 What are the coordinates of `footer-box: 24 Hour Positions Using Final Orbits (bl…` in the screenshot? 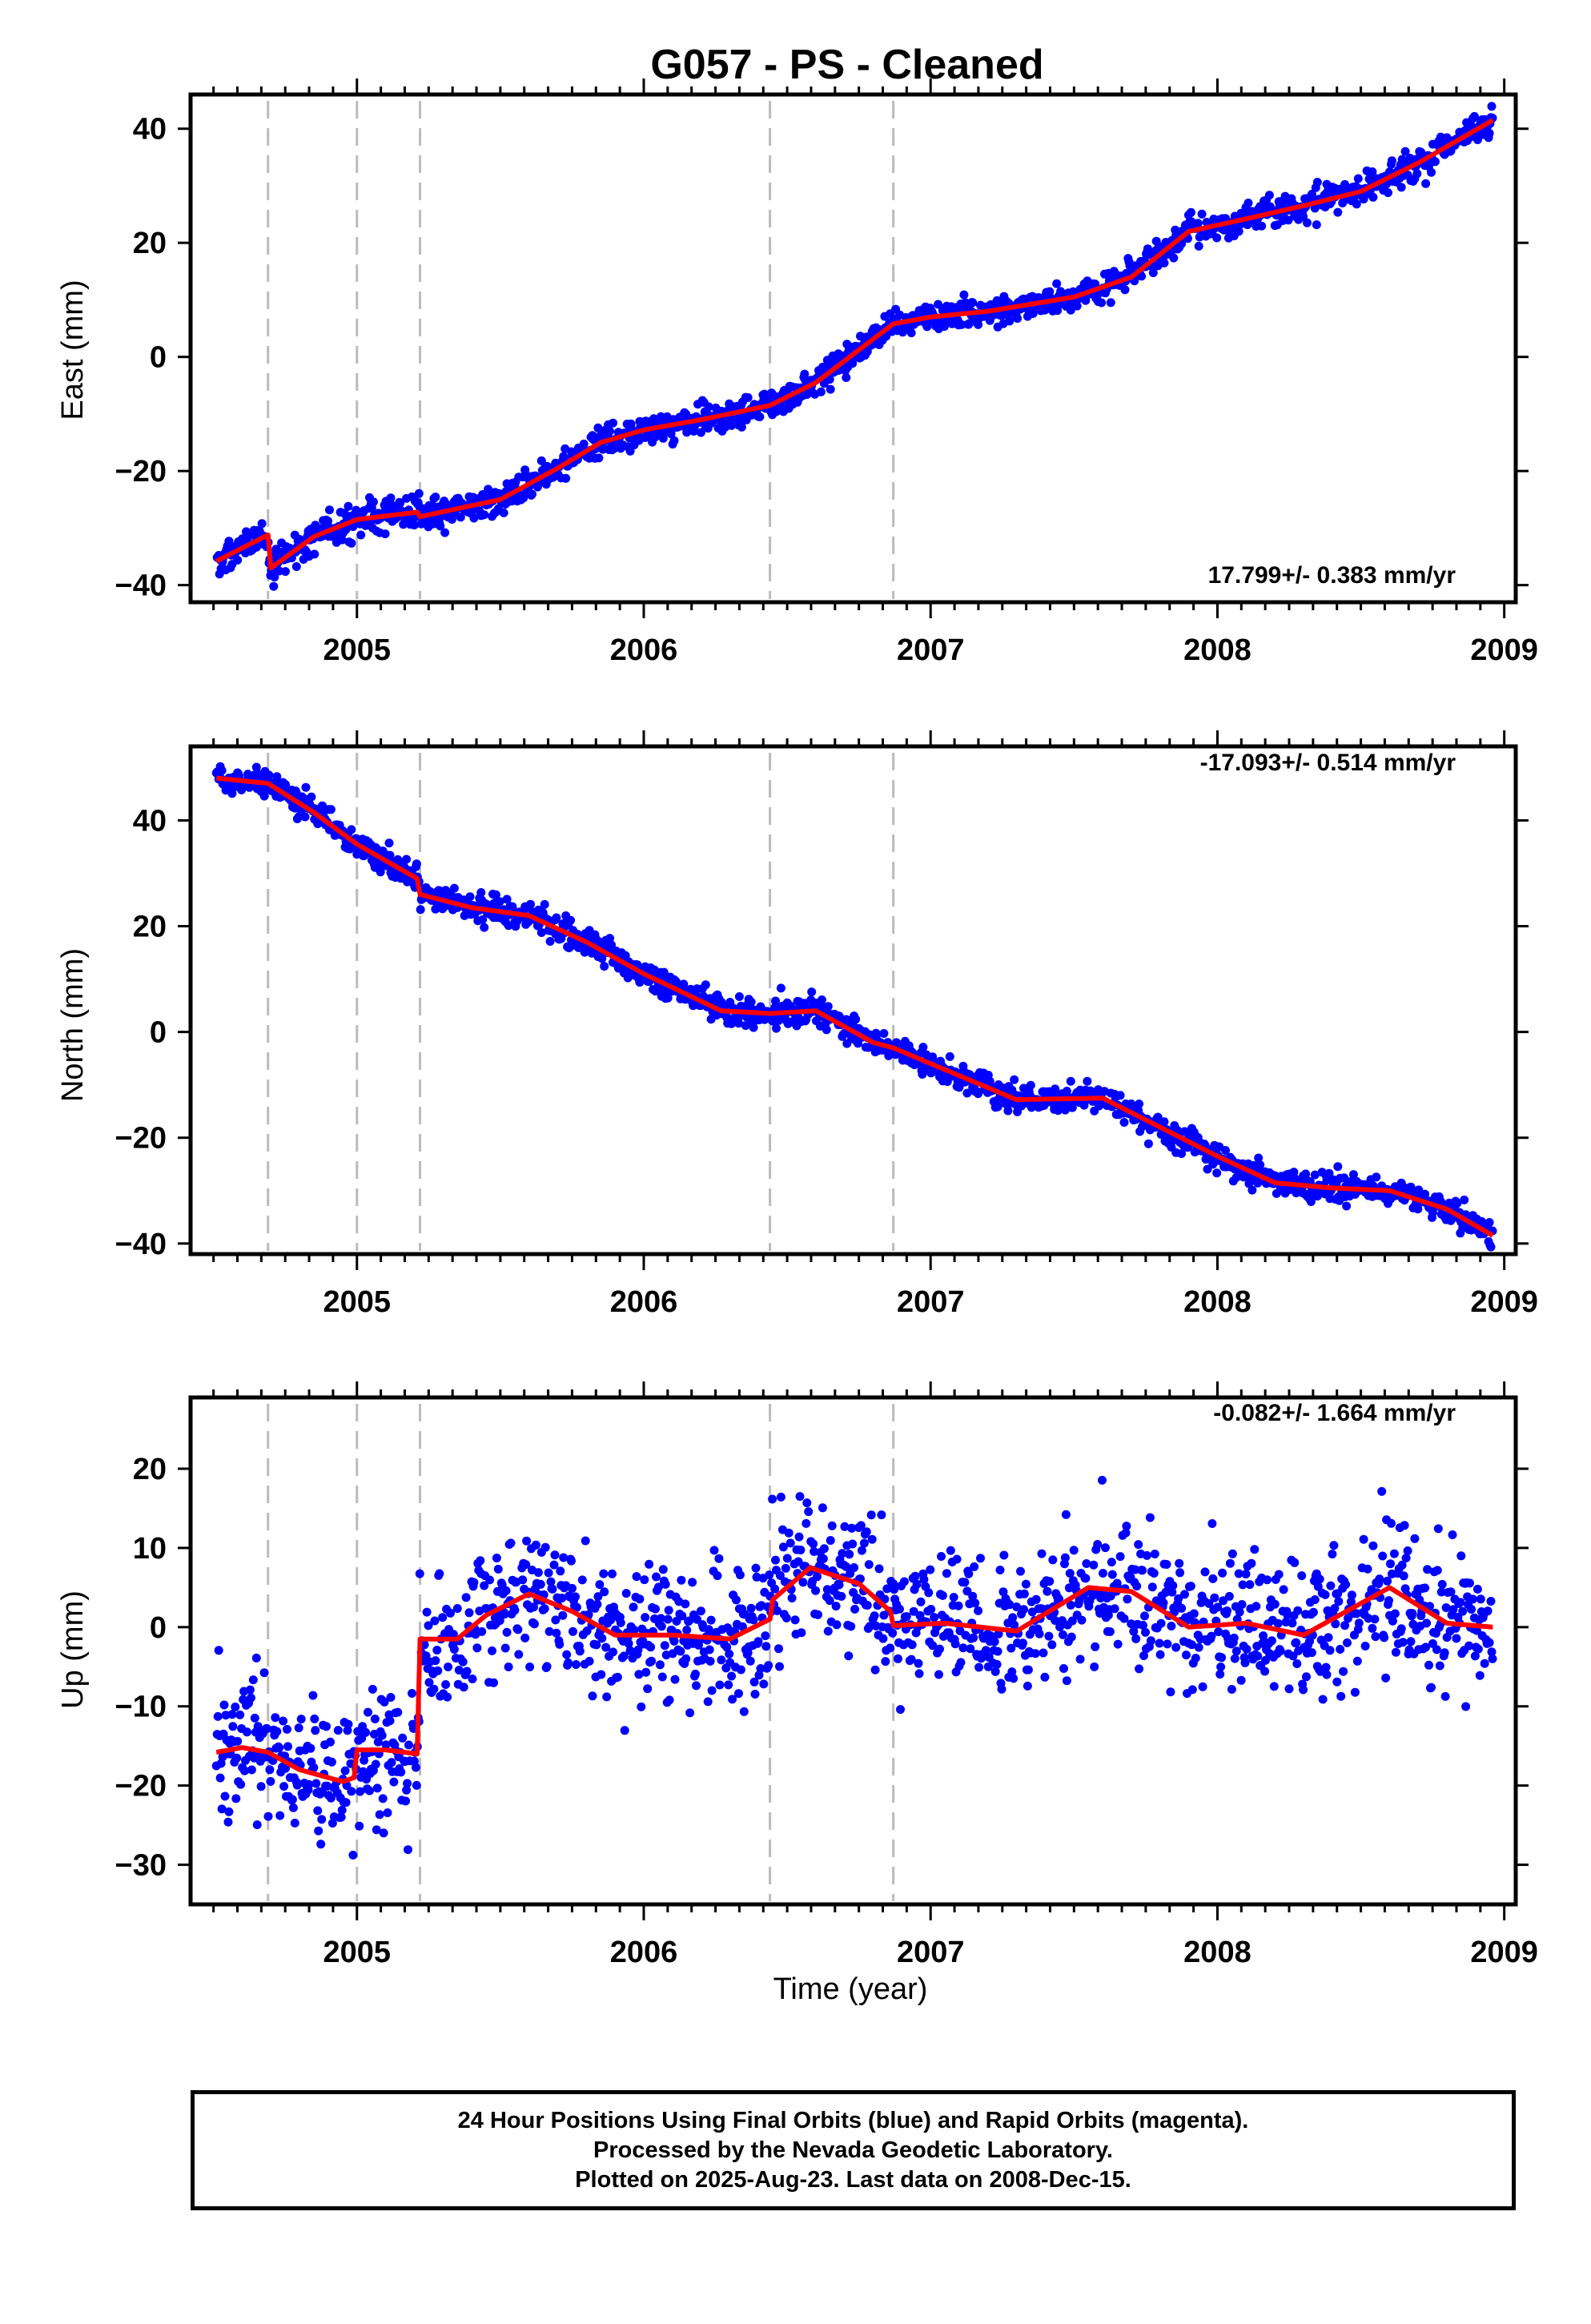 It's located at (853, 2150).